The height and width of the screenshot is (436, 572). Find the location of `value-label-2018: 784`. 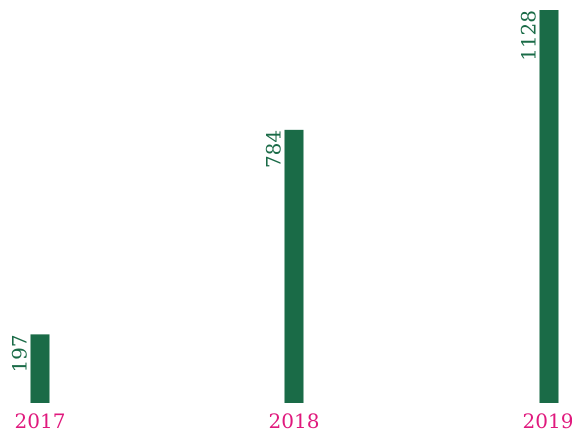

value-label-2018: 784 is located at coordinates (274, 149).